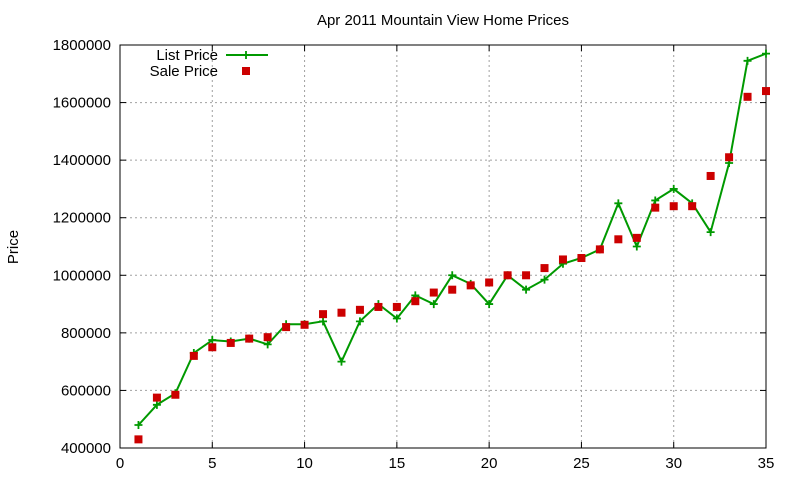 This screenshot has height=480, width=800. What do you see at coordinates (489, 463) in the screenshot?
I see `x-tick-label: 20` at bounding box center [489, 463].